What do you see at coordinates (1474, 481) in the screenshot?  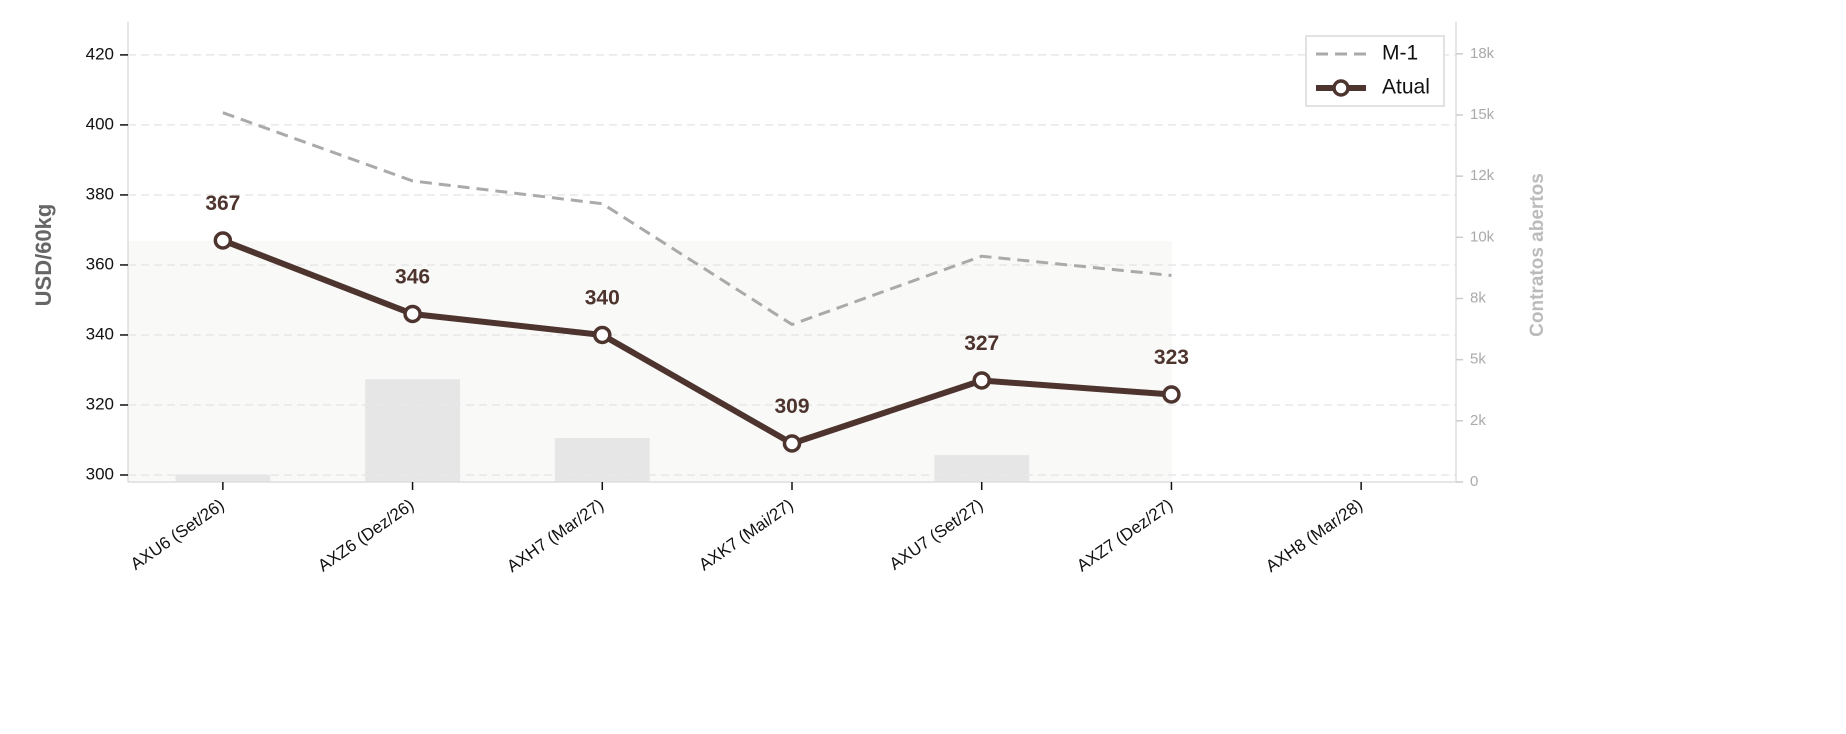 I see `y2-tick-label: 0` at bounding box center [1474, 481].